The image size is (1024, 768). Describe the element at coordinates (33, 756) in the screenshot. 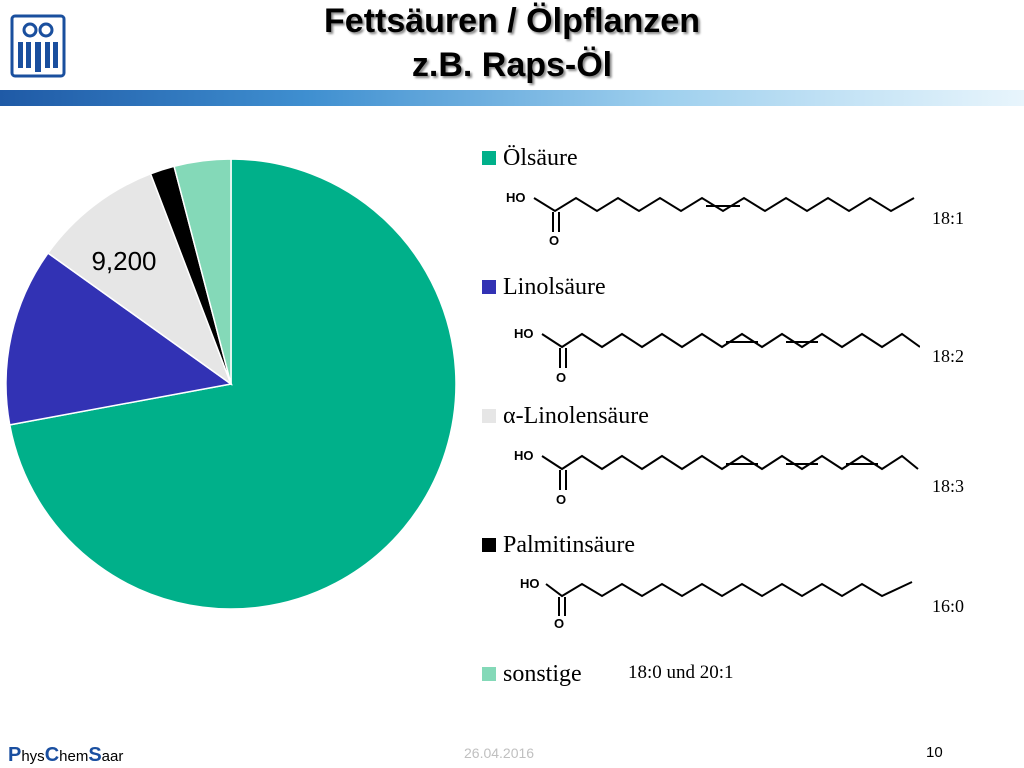

I see `brand-hys: hys` at that location.